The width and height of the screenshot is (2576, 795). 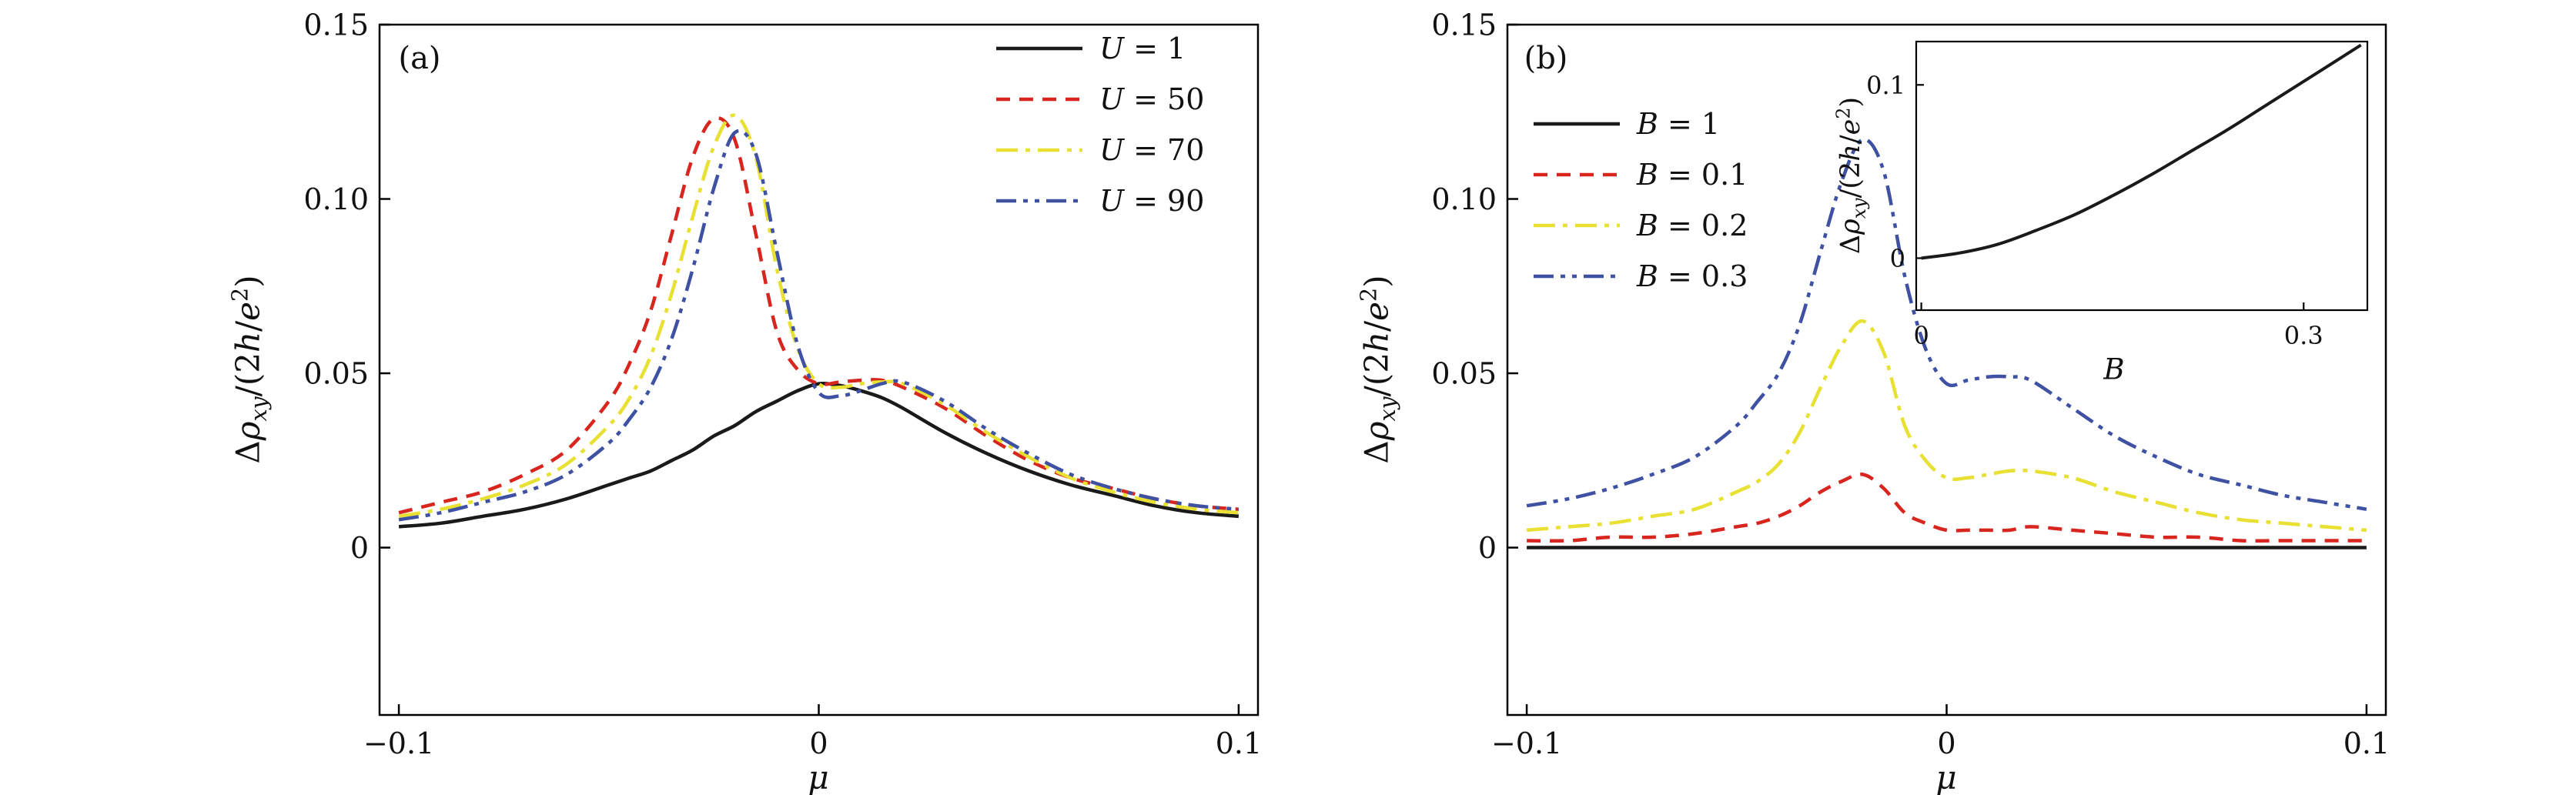 I want to click on legend-label: U = 1, so click(x=1143, y=48).